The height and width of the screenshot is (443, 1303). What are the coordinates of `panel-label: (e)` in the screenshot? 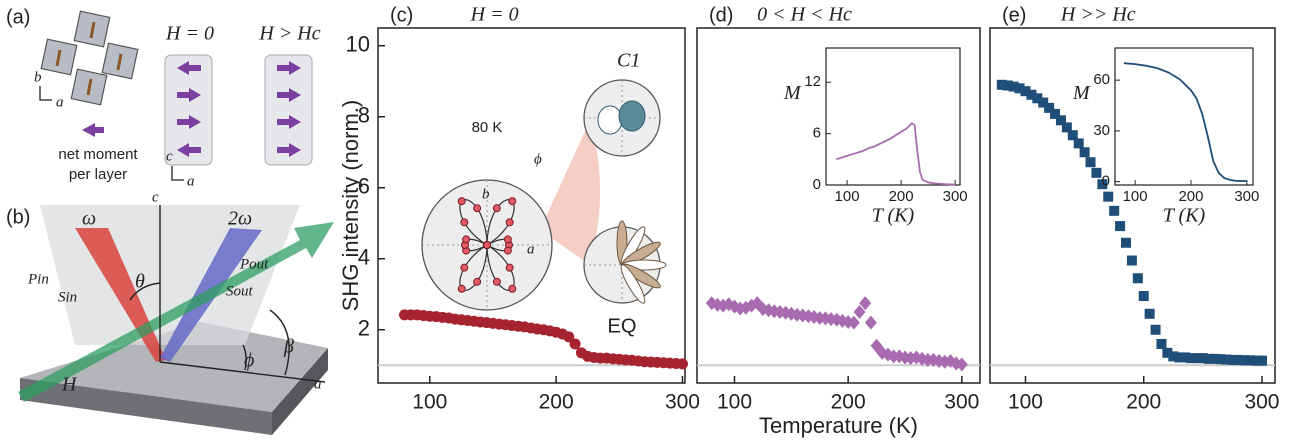 It's located at (1014, 15).